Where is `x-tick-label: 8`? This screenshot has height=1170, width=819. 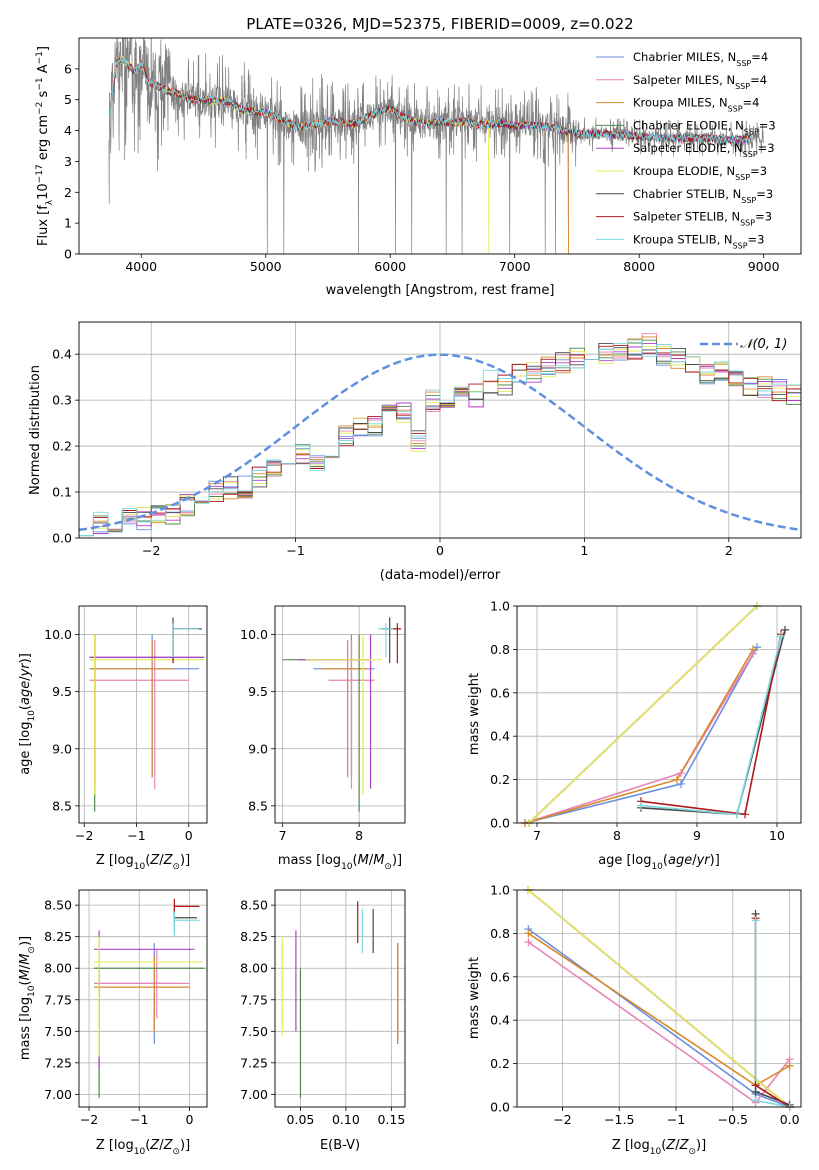
x-tick-label: 8 is located at coordinates (359, 835).